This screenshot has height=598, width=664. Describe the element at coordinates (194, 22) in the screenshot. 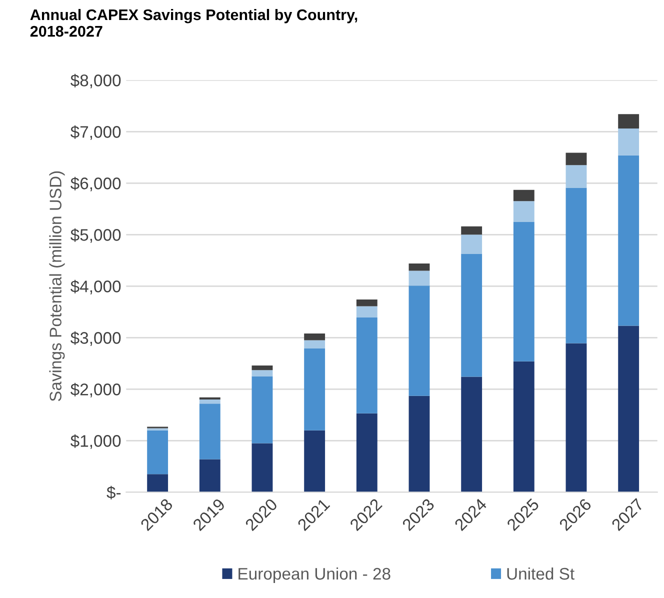

I see `chart-title: Annual CAPEX Savings Potential by Country, 2018-2027` at that location.